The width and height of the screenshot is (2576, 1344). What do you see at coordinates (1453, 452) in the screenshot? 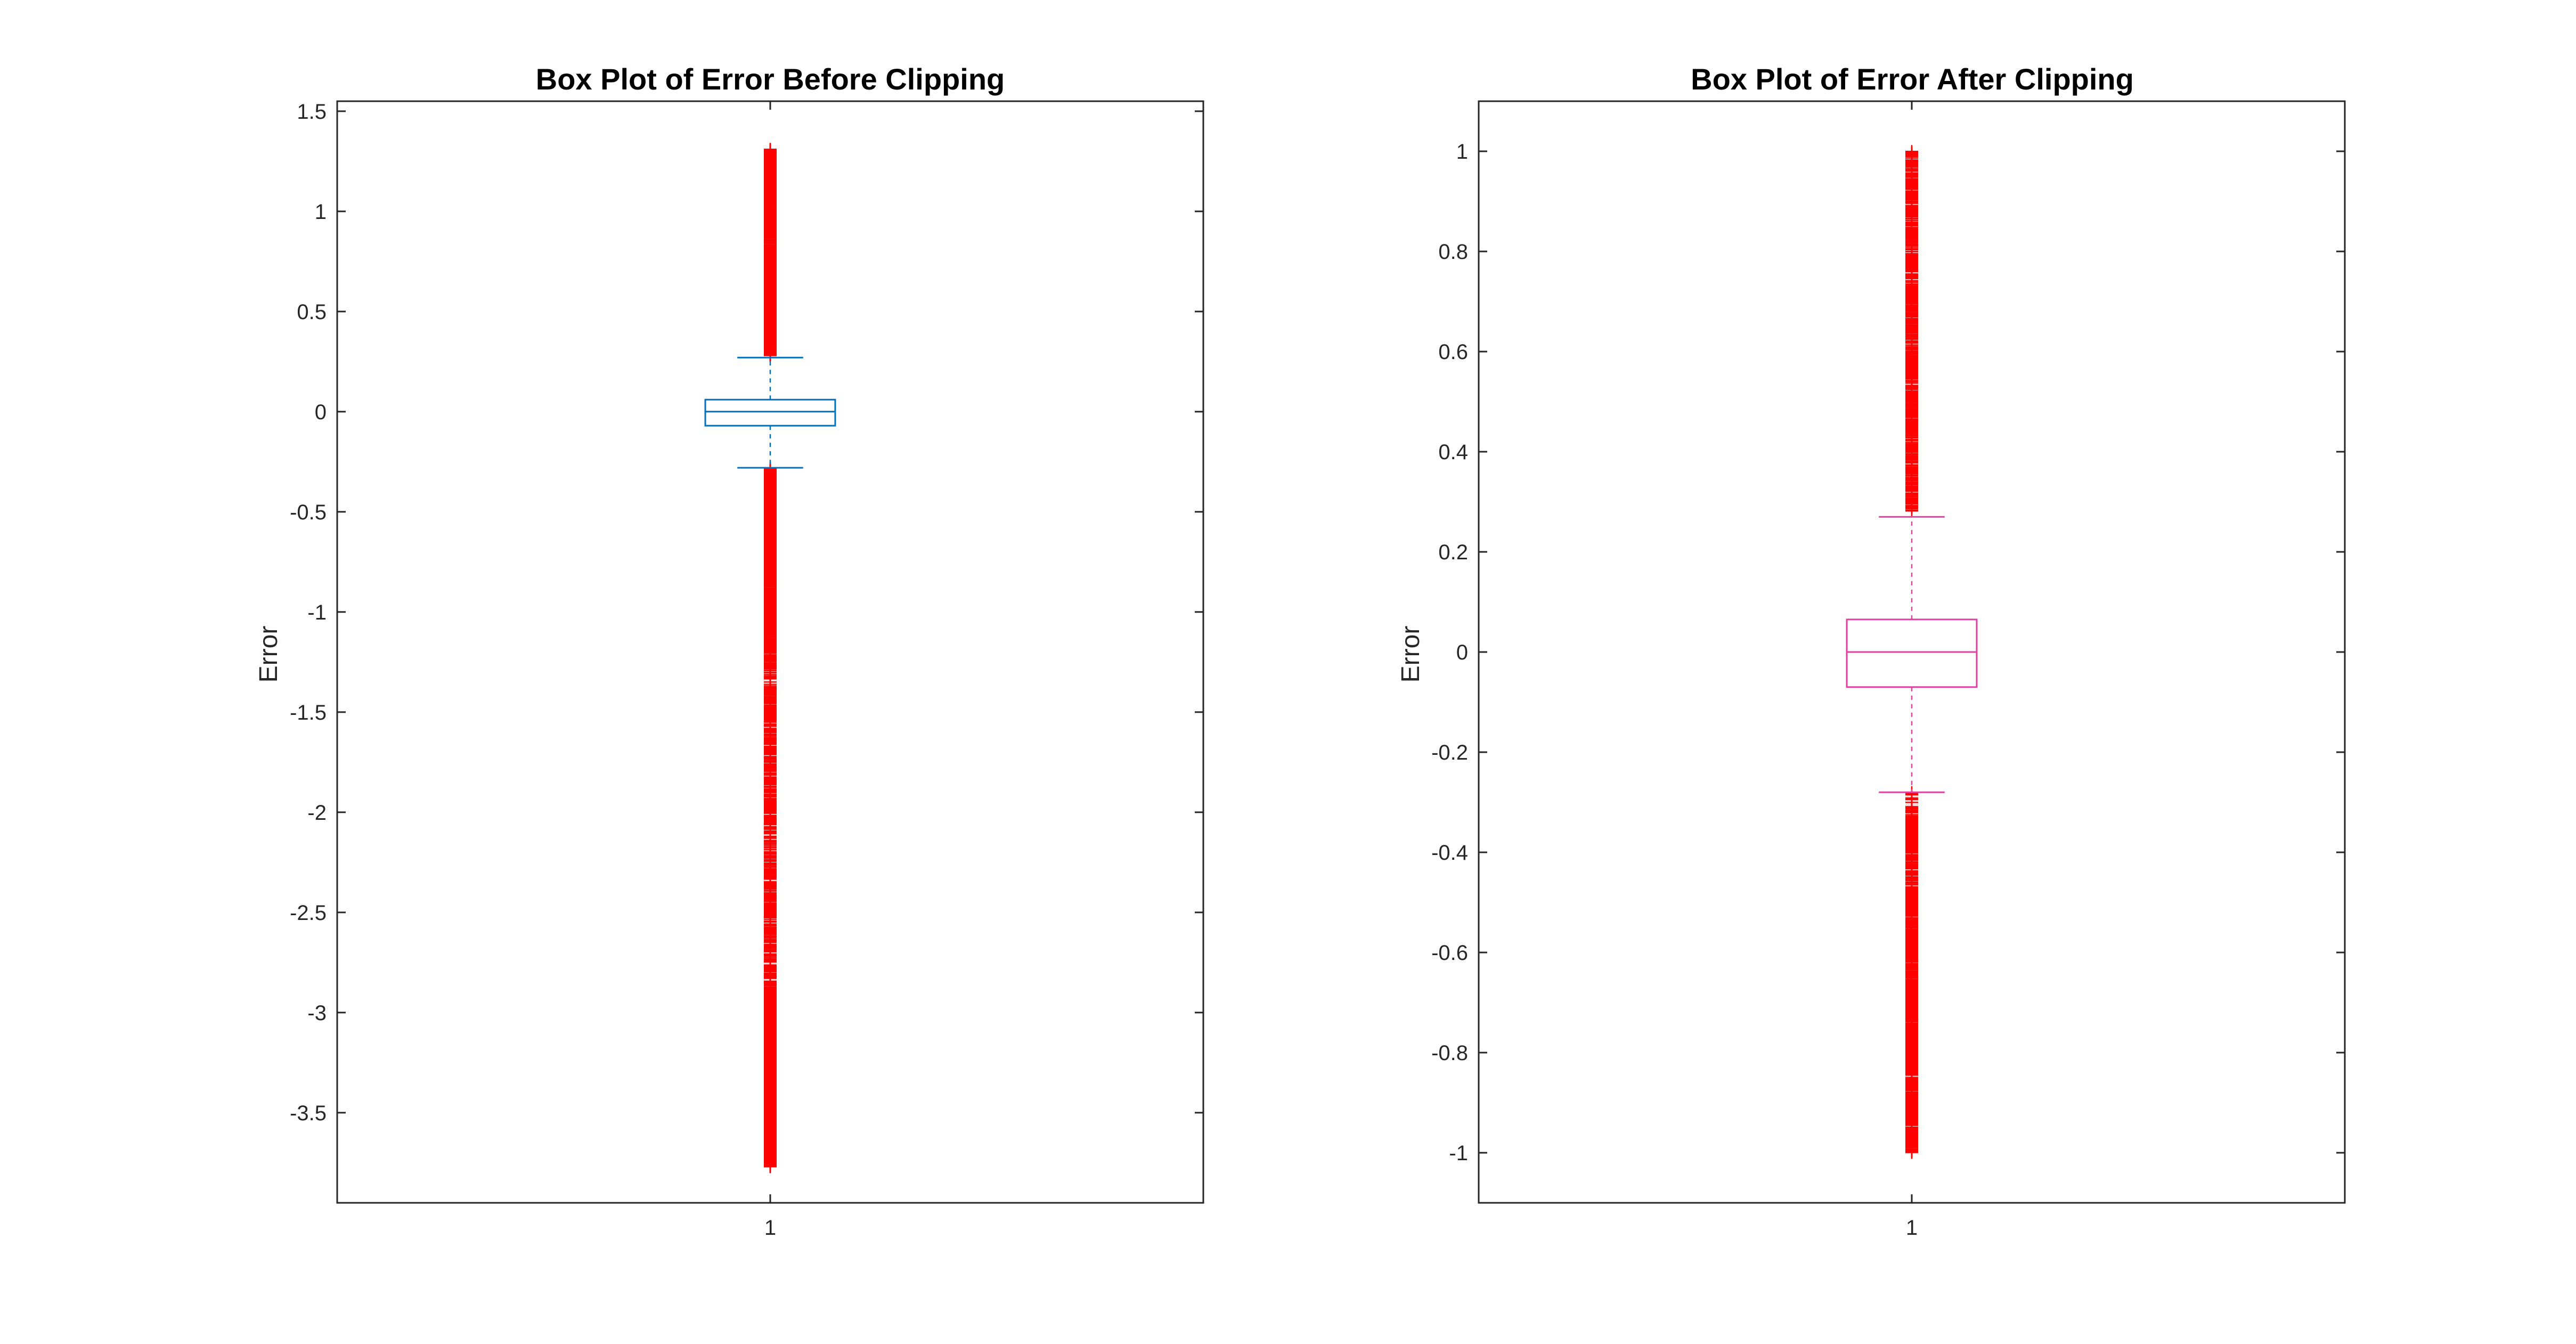
I see `right-ytick-label: 0.4` at bounding box center [1453, 452].